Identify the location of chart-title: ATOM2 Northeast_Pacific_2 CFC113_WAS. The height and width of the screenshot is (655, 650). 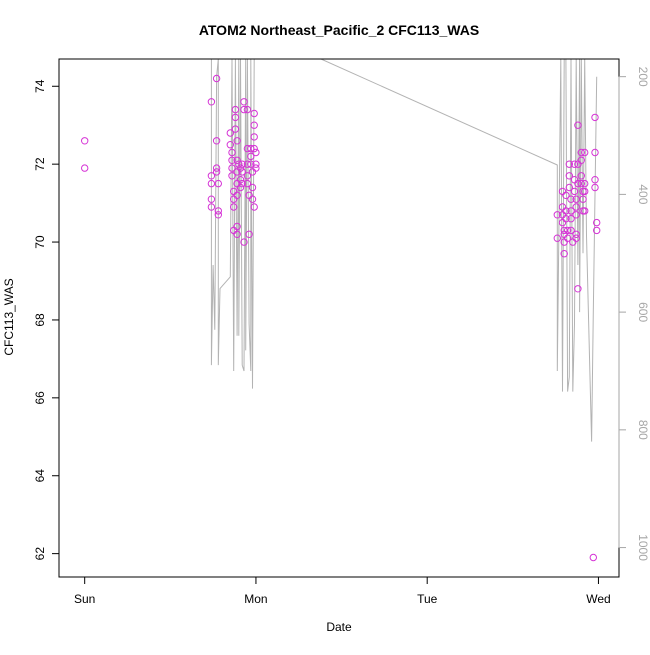
(339, 30).